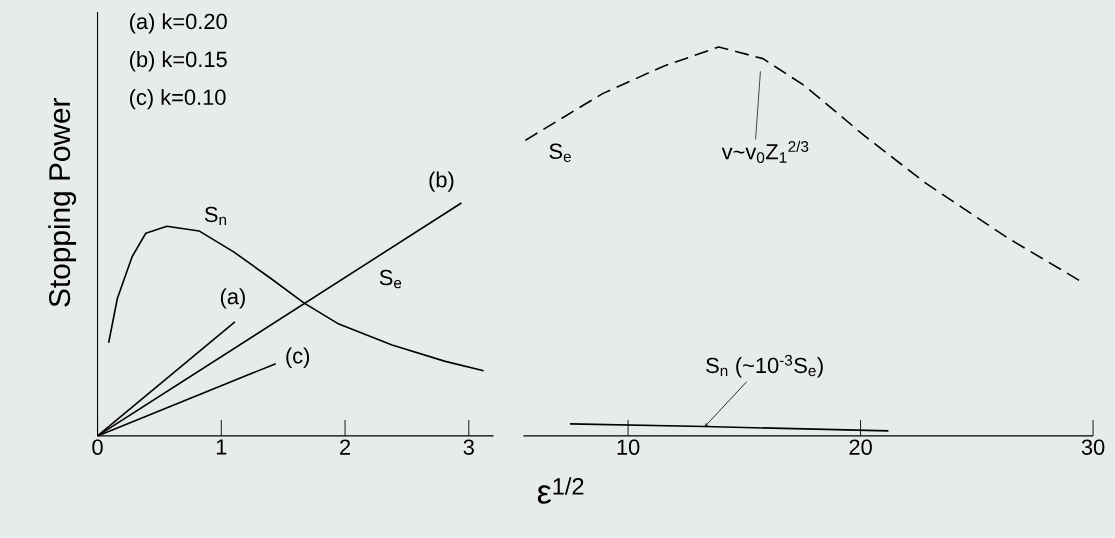 The image size is (1115, 538). What do you see at coordinates (221, 447) in the screenshot?
I see `x-tick-label: 1` at bounding box center [221, 447].